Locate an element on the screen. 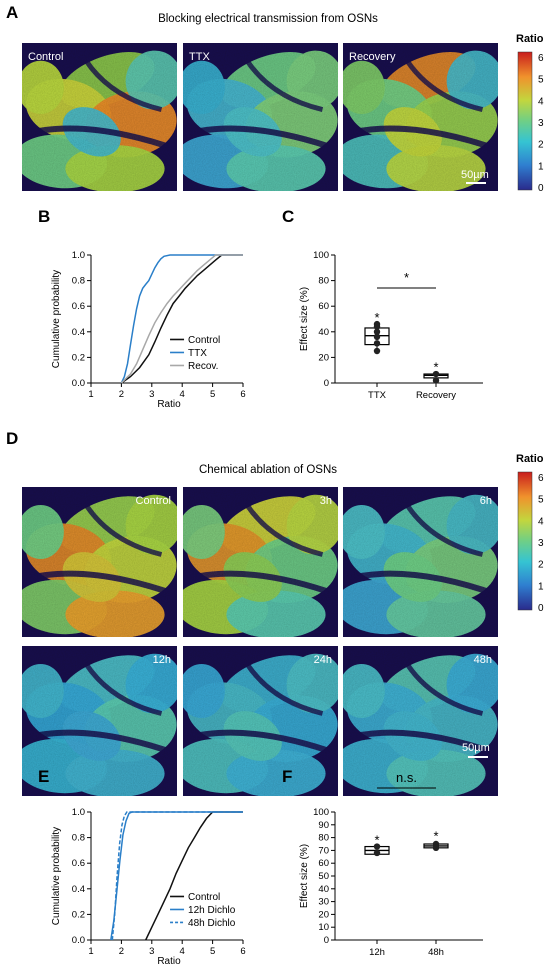  x-tick-label: 5 is located at coordinates (212, 951).